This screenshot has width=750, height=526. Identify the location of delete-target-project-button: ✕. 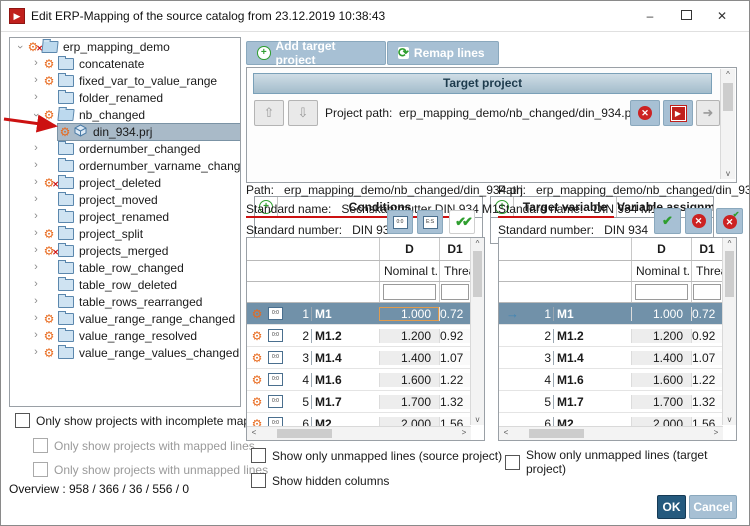
(645, 113).